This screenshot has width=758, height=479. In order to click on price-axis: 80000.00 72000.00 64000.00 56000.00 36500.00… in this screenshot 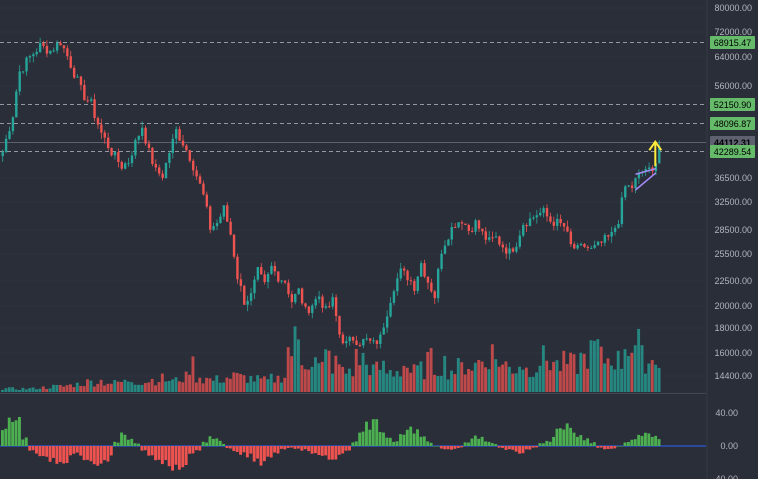, I will do `click(729, 239)`.